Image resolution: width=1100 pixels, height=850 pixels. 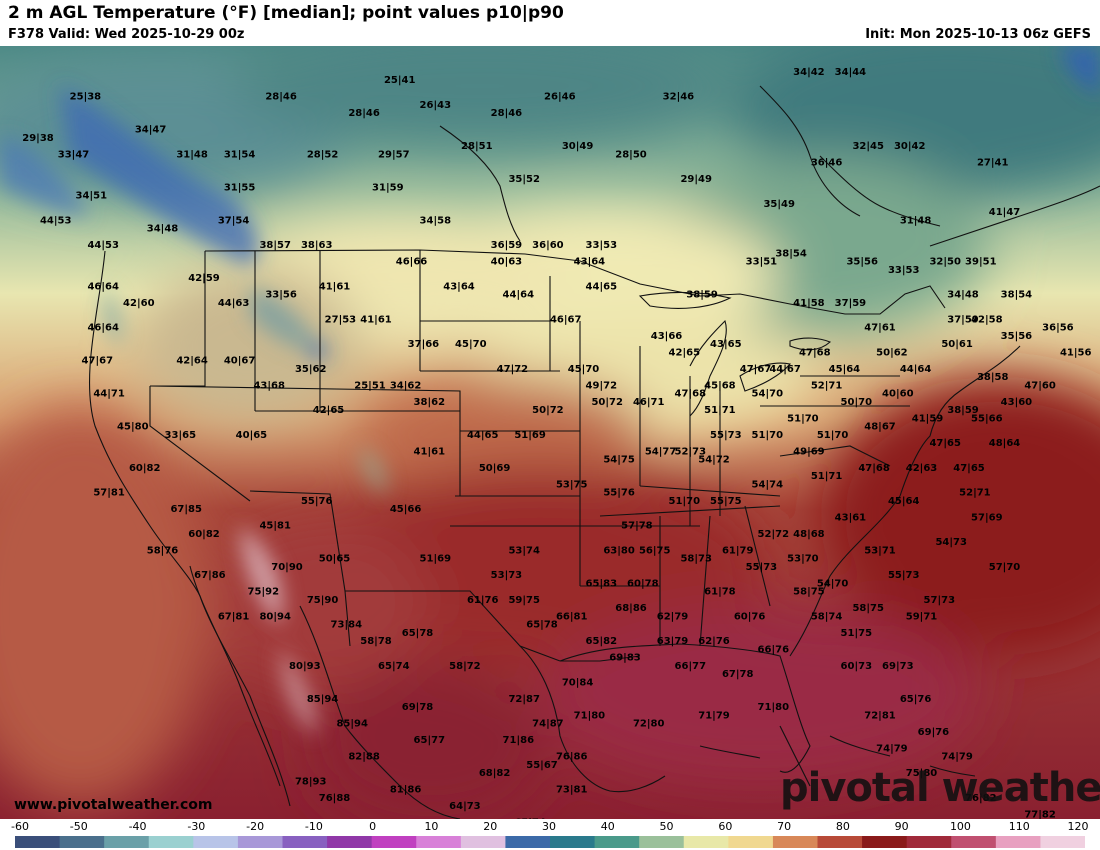 I want to click on colorbar-tick-label: -40, so click(x=137, y=826).